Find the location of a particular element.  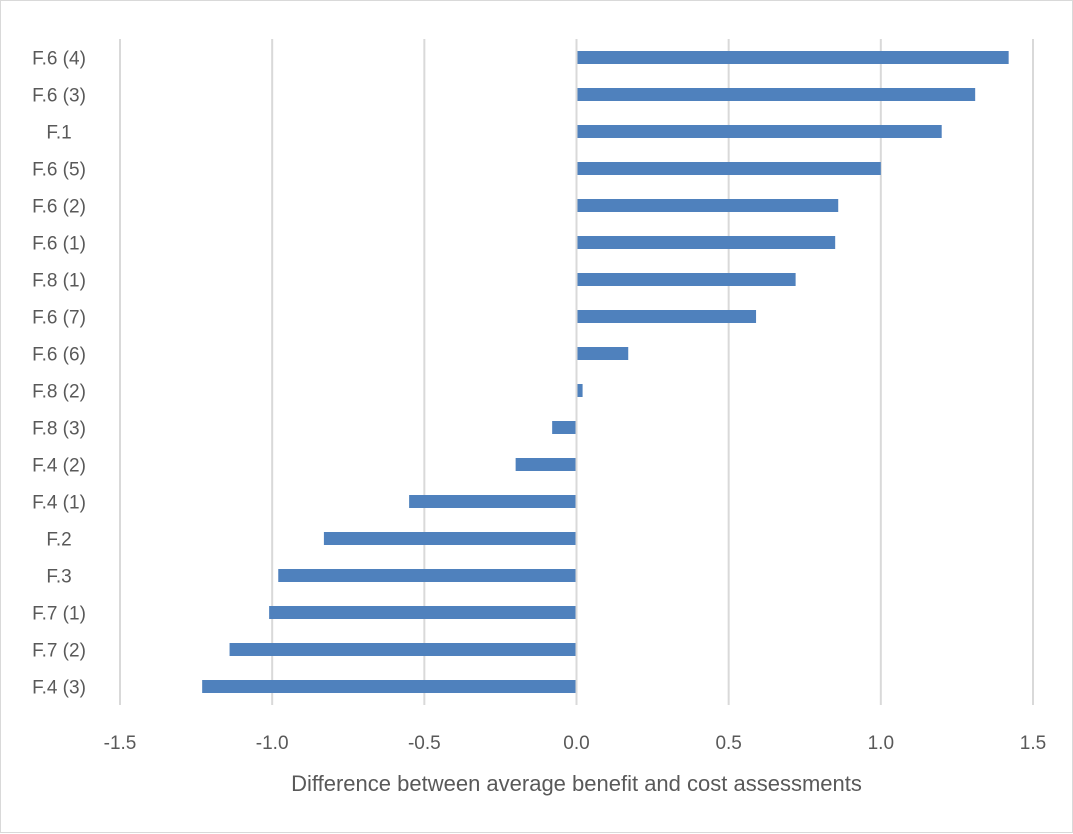

x-tick-label-4: 0.5 is located at coordinates (728, 743).